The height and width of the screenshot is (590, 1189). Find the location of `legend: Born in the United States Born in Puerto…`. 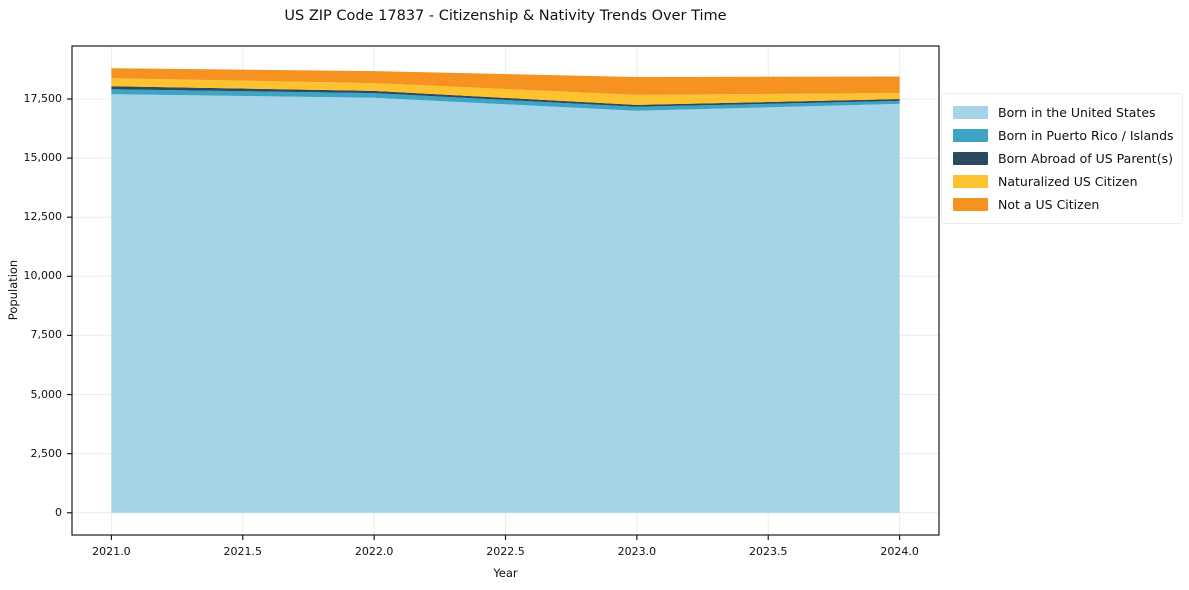

legend: Born in the United States Born in Puerto… is located at coordinates (1062, 158).